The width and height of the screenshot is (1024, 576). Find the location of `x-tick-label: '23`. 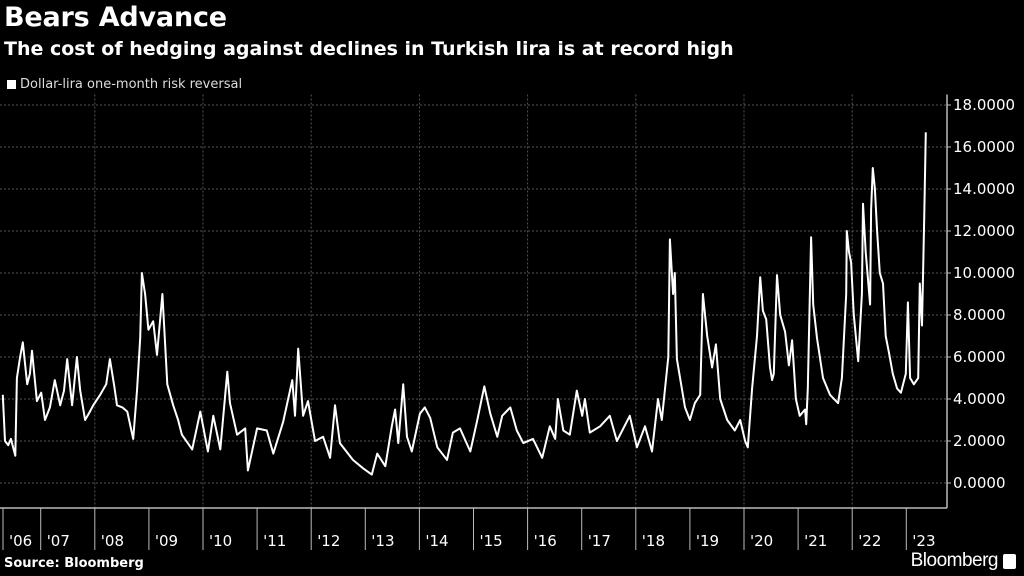

x-tick-label: '23 is located at coordinates (923, 541).